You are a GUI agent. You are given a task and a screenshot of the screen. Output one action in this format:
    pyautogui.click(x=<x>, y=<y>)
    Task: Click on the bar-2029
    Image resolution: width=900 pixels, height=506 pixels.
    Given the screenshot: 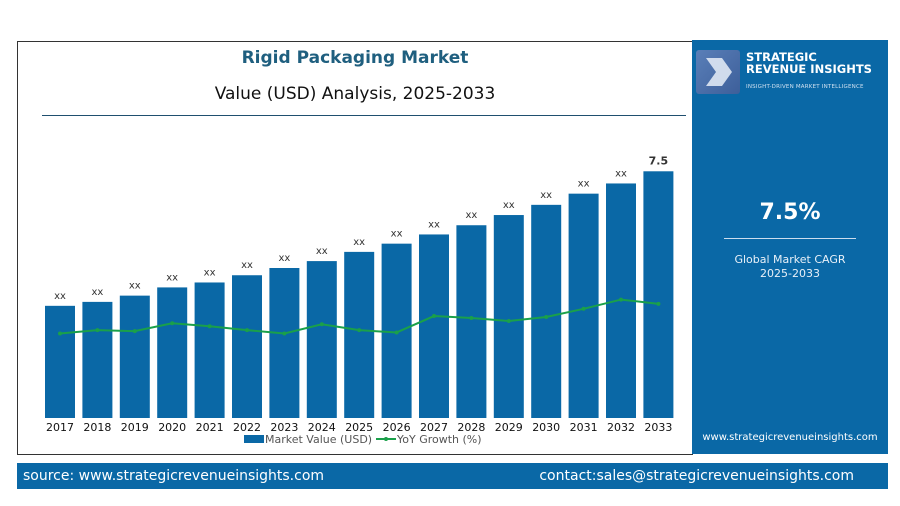 What is the action you would take?
    pyautogui.click(x=508, y=316)
    